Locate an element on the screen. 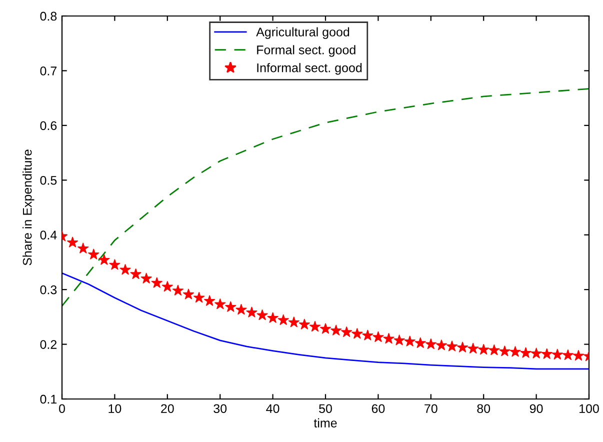 The height and width of the screenshot is (442, 603). x-tick-label: 20 is located at coordinates (167, 409).